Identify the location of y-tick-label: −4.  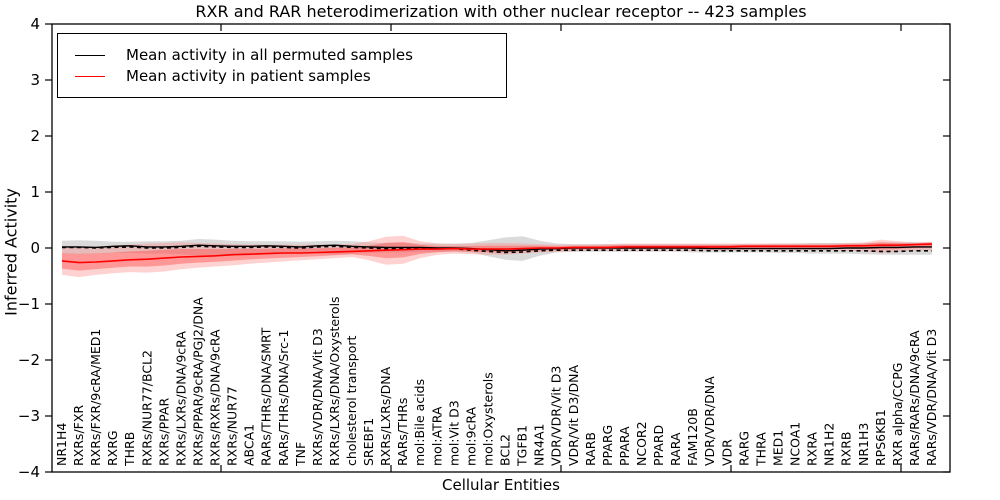
(29, 472).